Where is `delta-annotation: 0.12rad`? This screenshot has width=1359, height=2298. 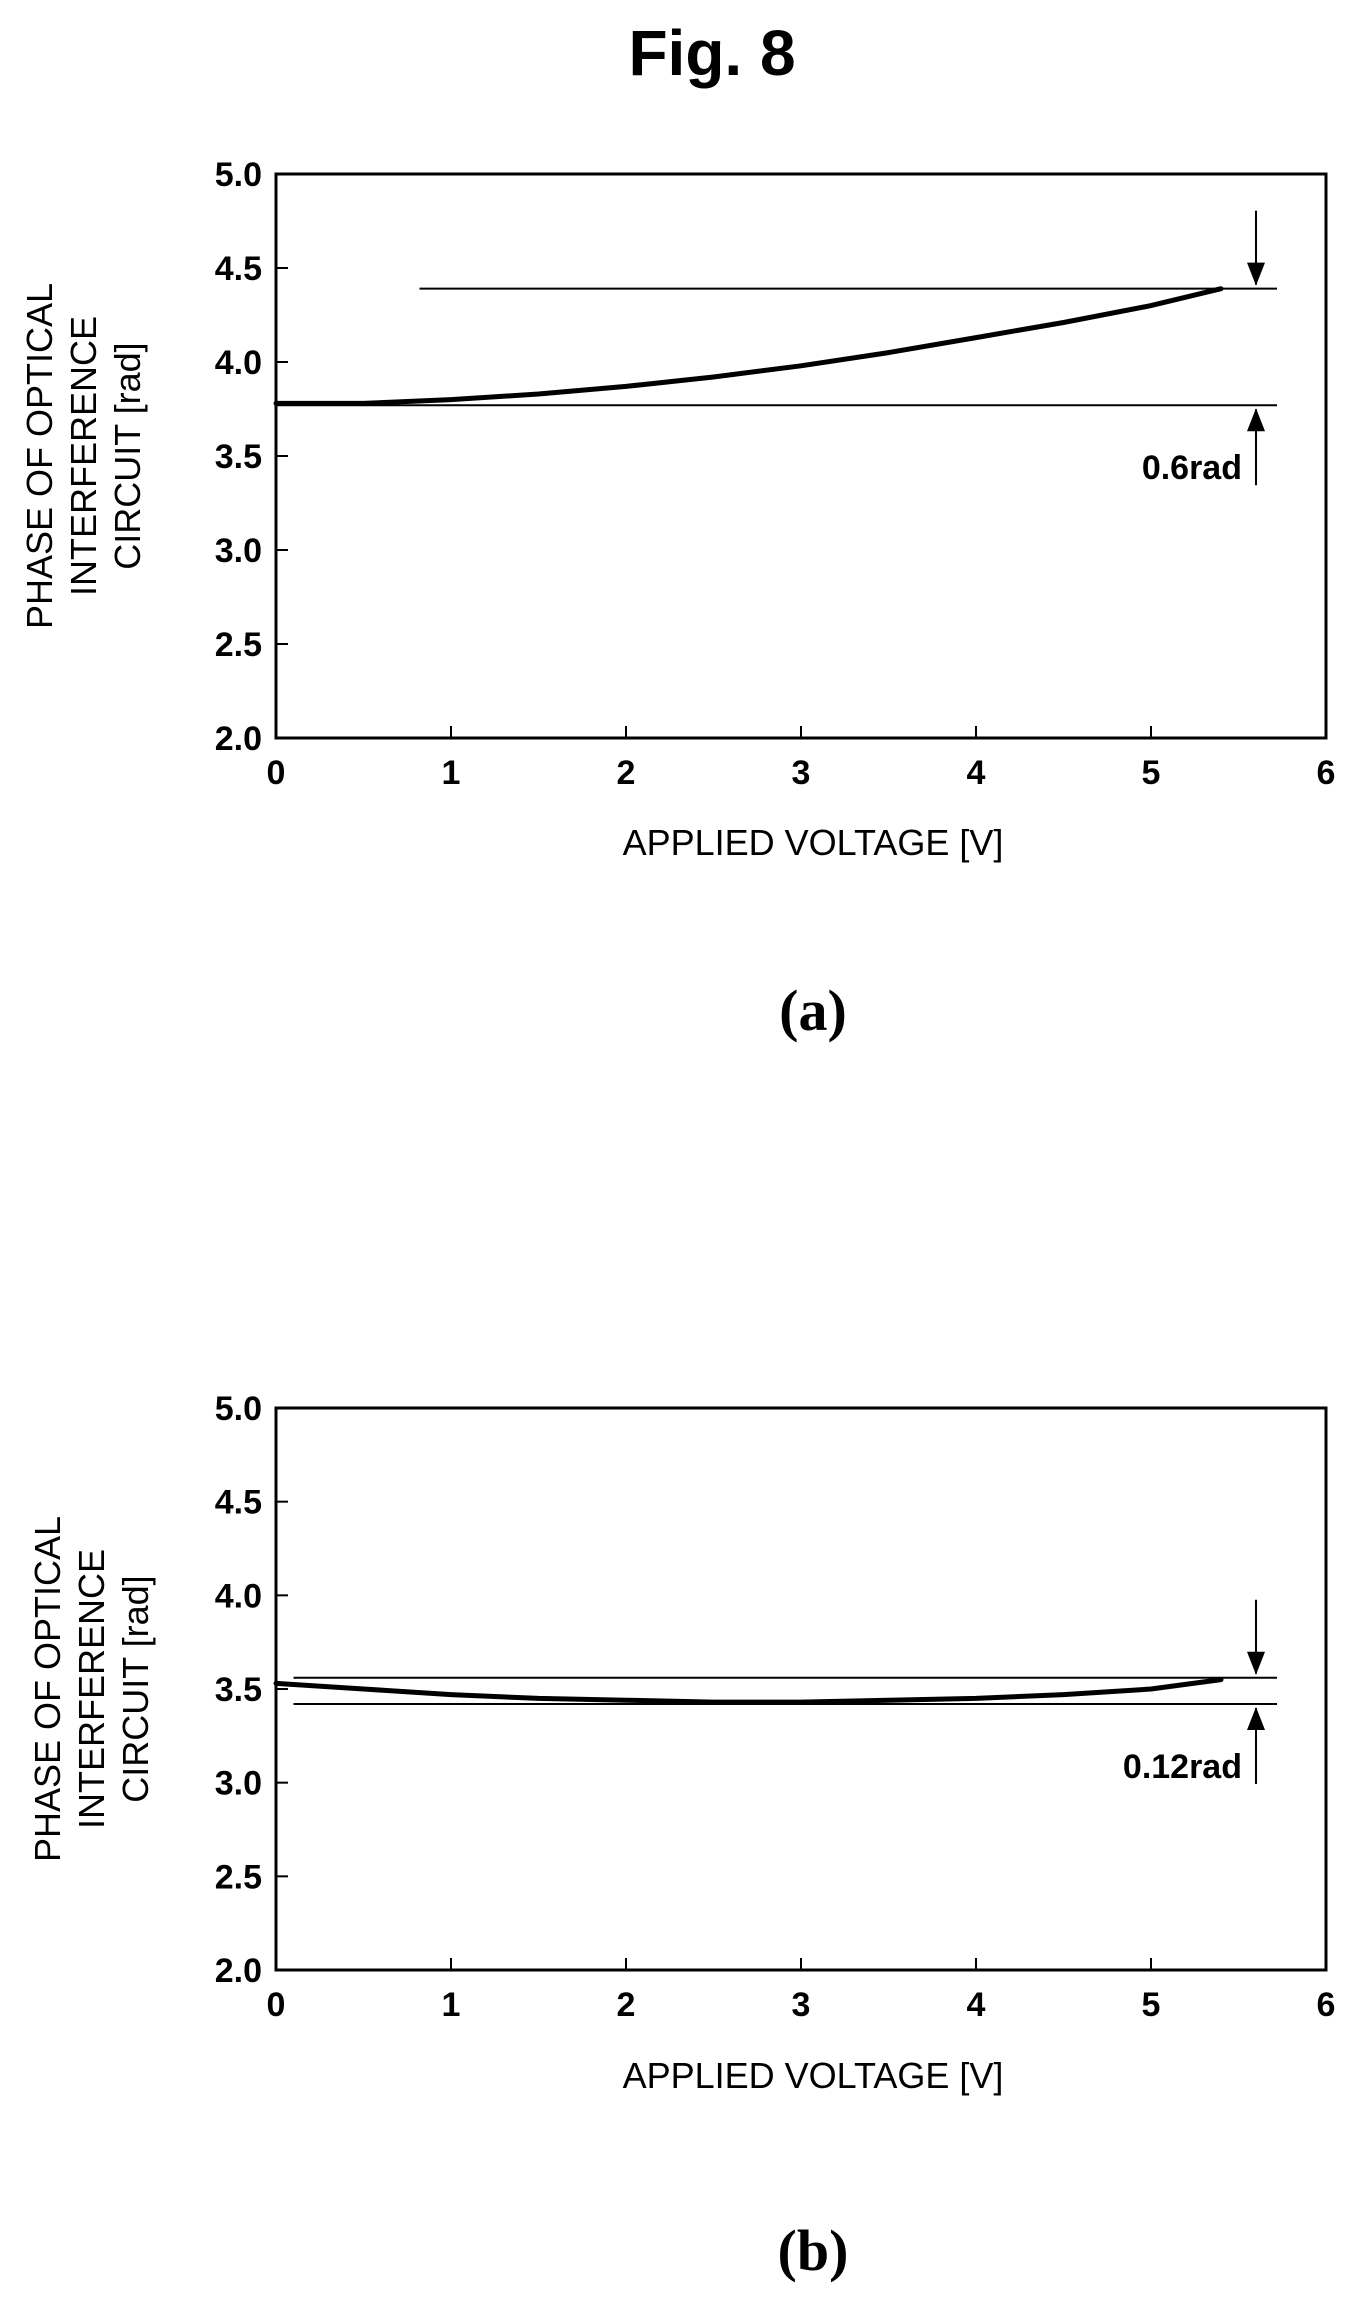
delta-annotation: 0.12rad is located at coordinates (1182, 1767).